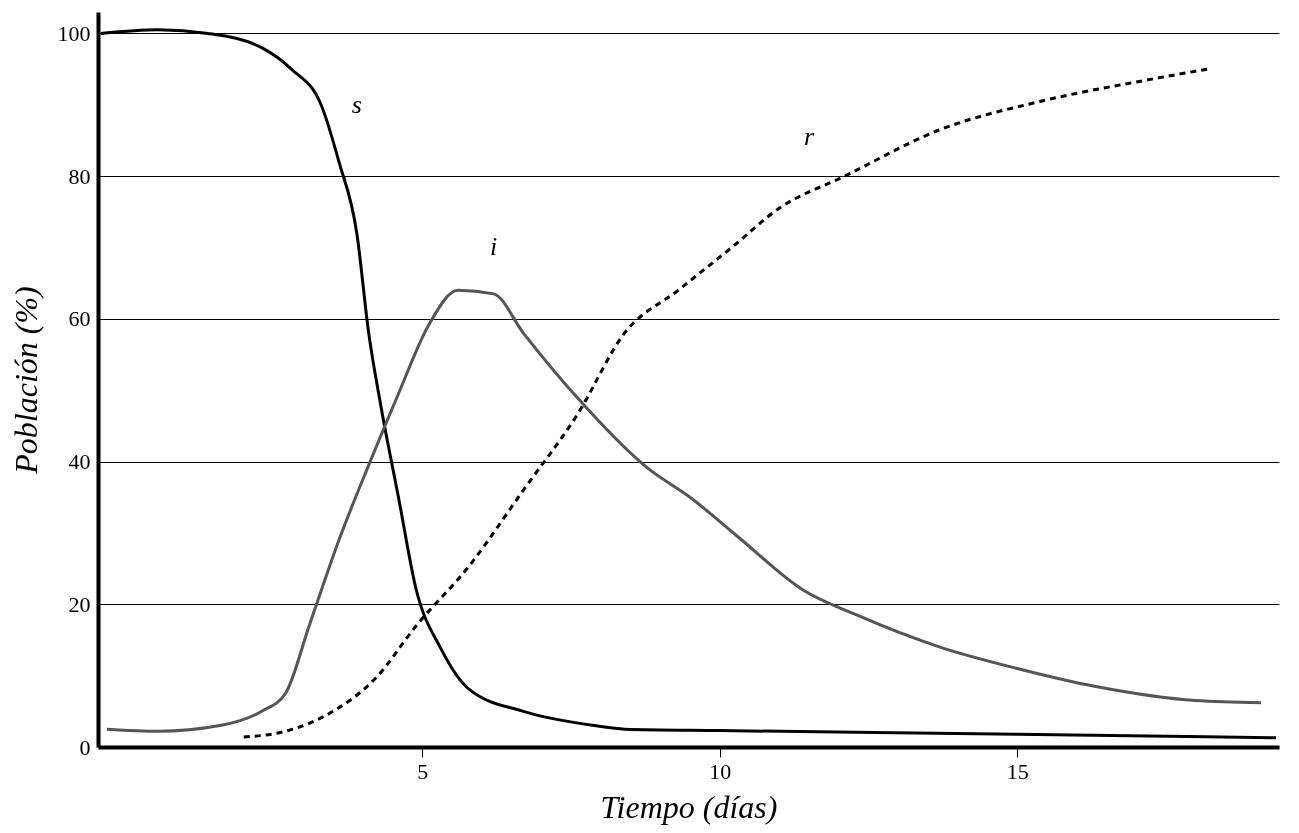 Image resolution: width=1299 pixels, height=833 pixels. What do you see at coordinates (356, 104) in the screenshot?
I see `series-label: s` at bounding box center [356, 104].